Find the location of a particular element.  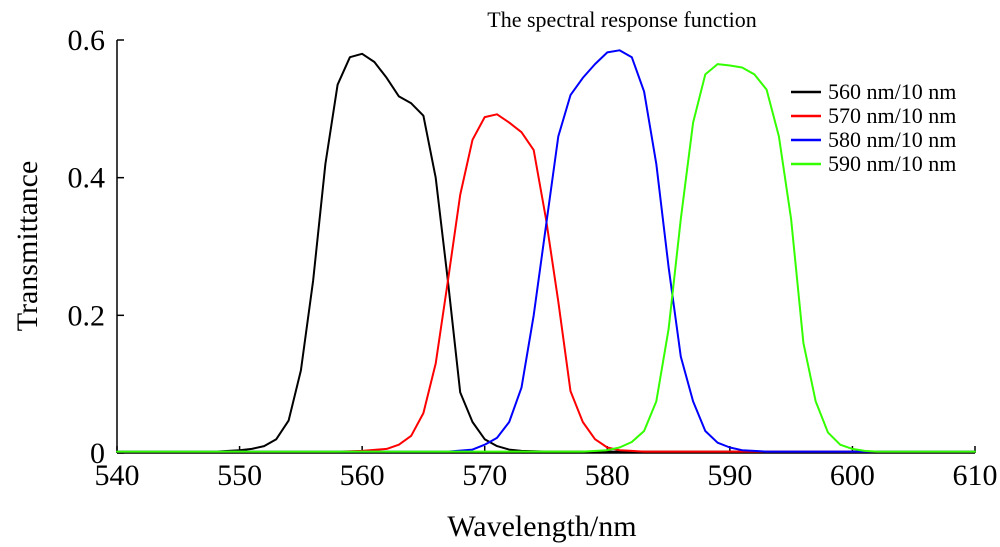

x-tick-label: 570 is located at coordinates (484, 475).